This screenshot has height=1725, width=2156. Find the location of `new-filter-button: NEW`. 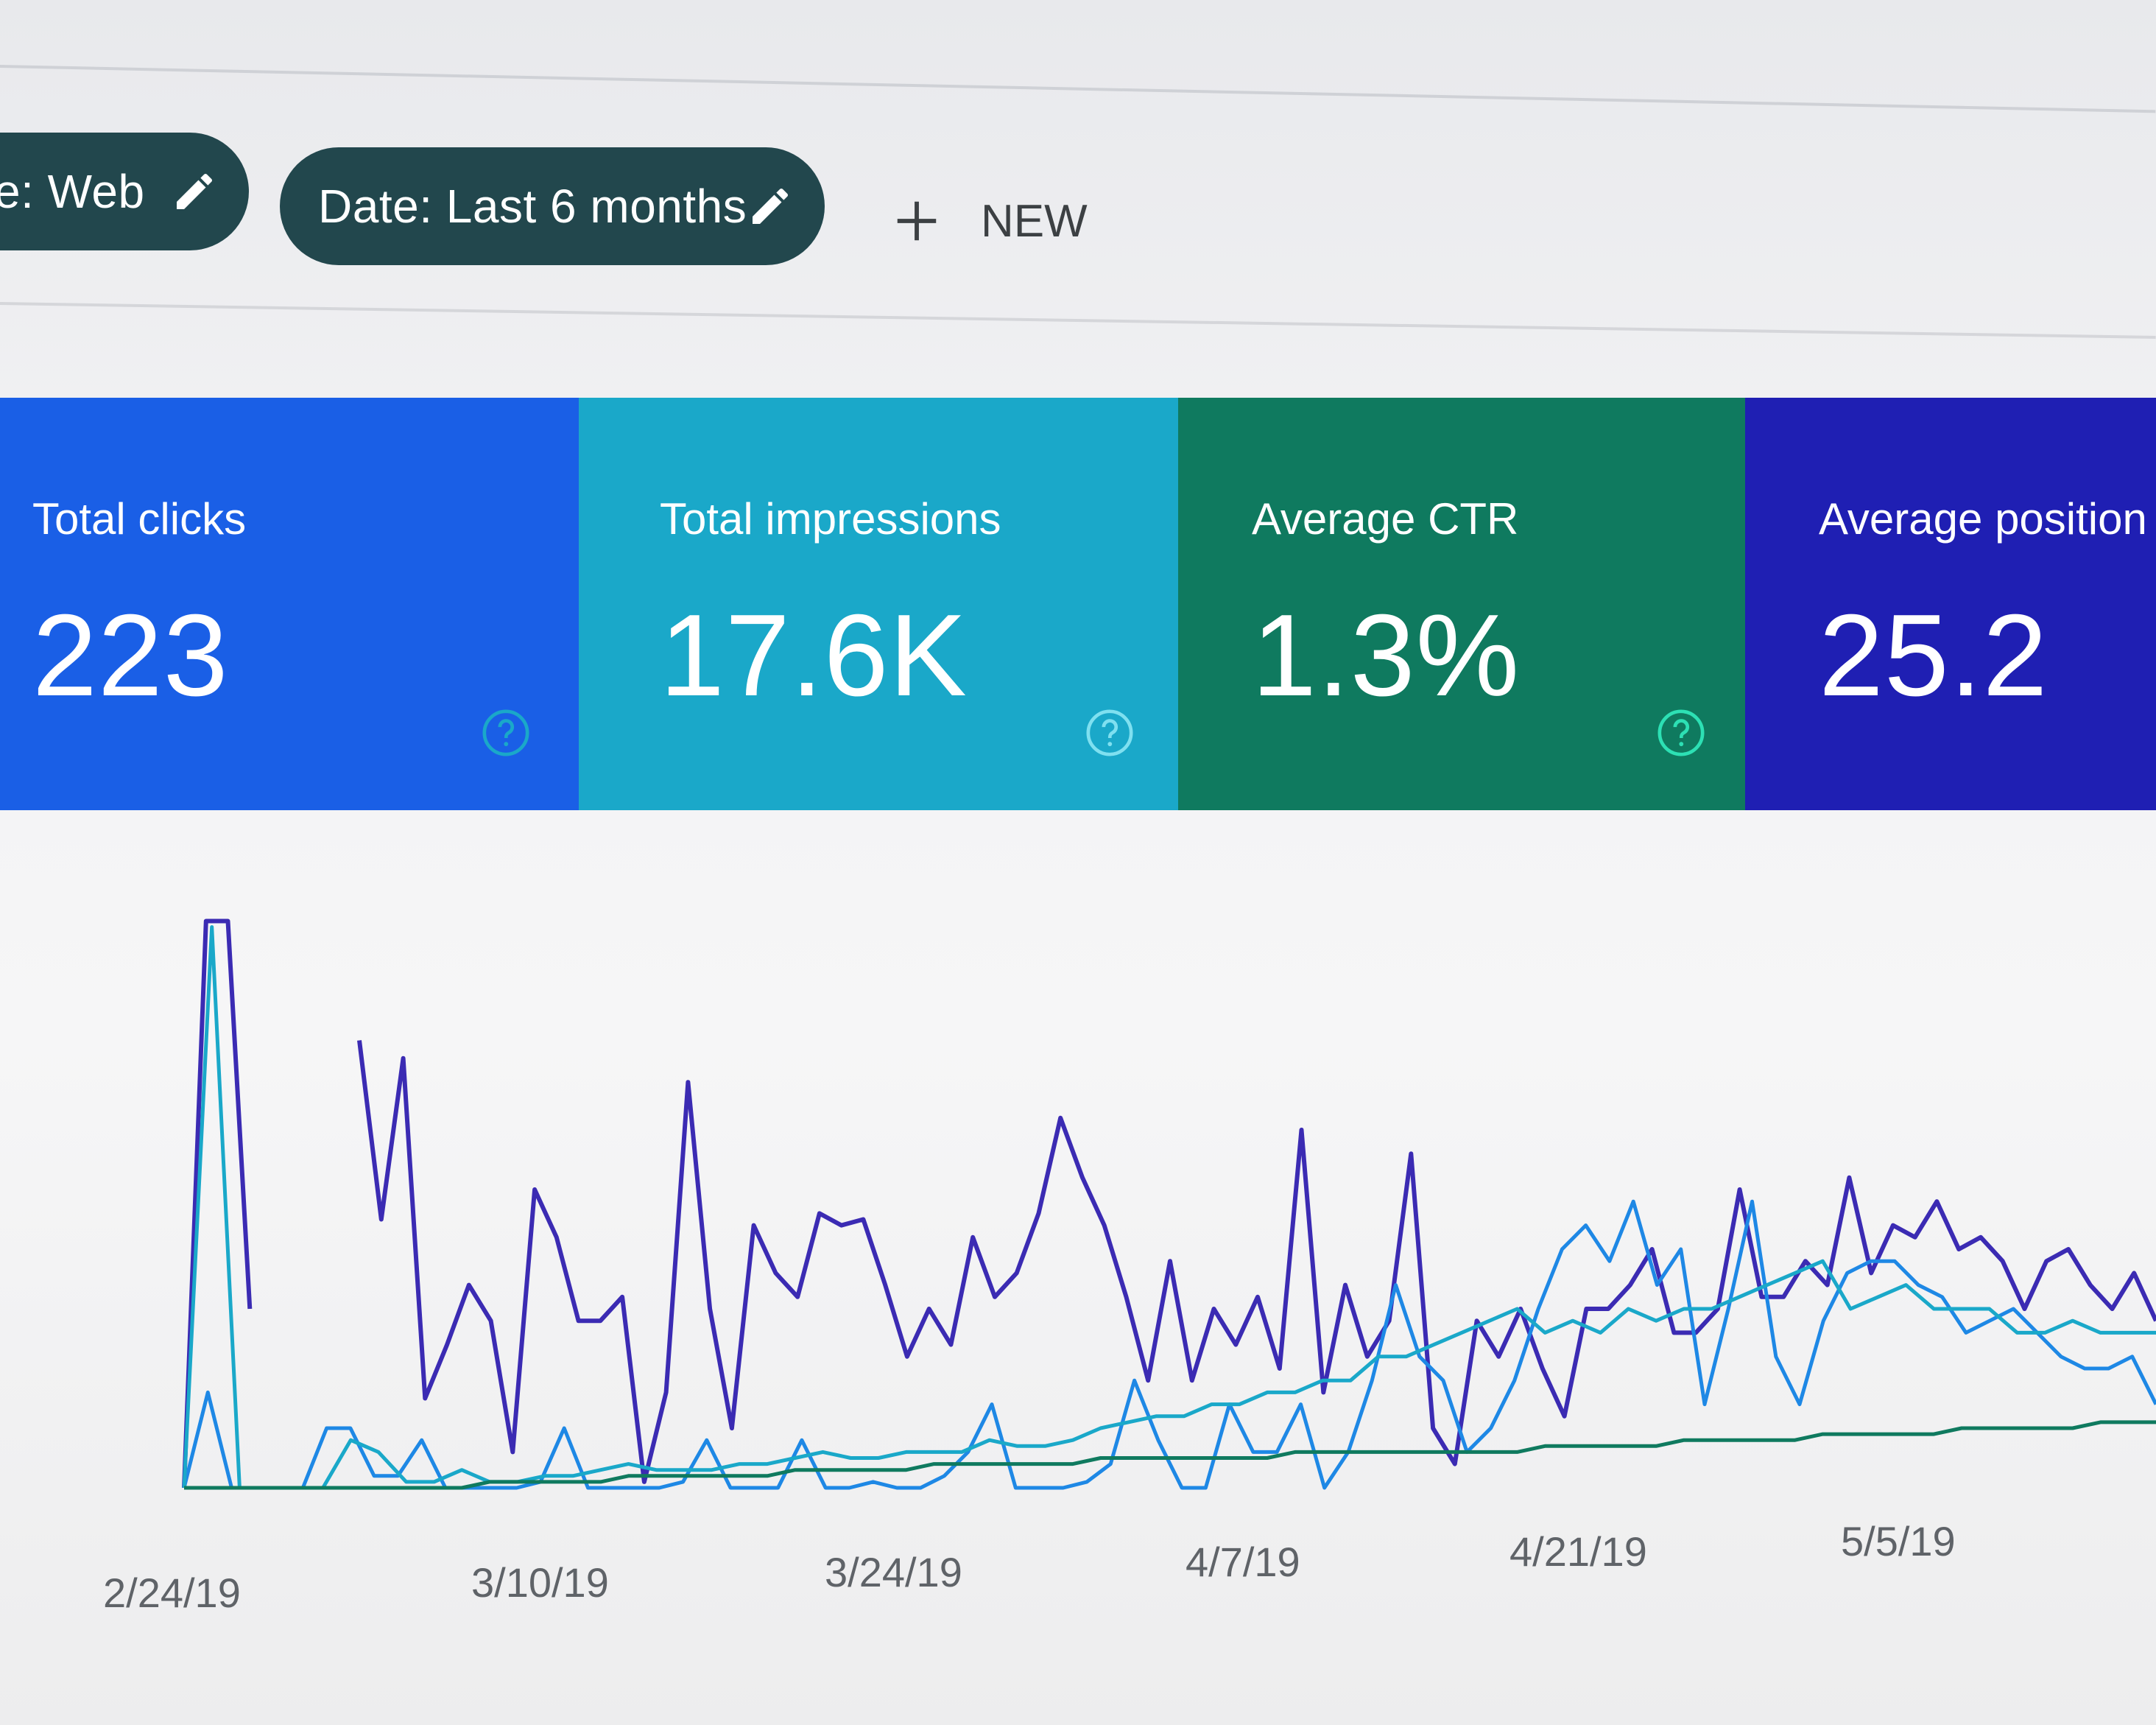

new-filter-button: NEW is located at coordinates (989, 221).